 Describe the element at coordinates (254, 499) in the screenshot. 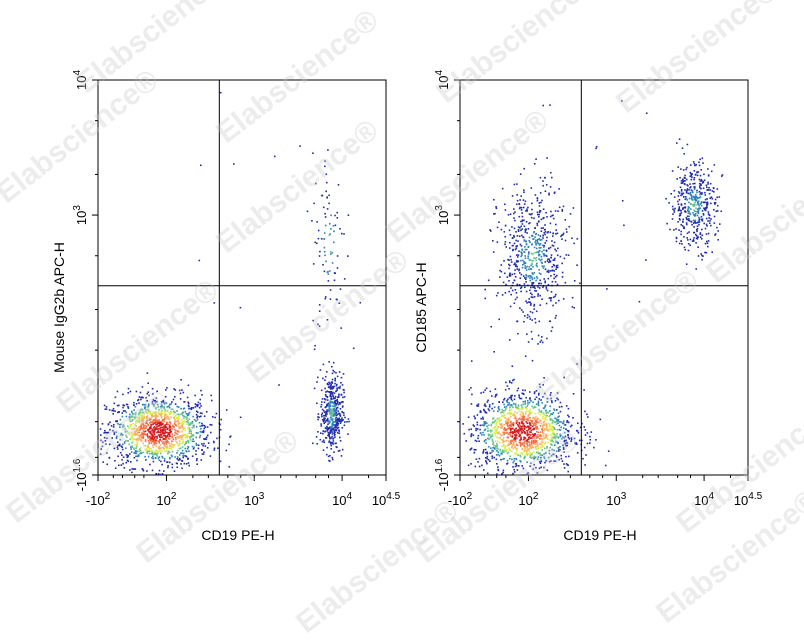

I see `x-tick-label: 103` at that location.